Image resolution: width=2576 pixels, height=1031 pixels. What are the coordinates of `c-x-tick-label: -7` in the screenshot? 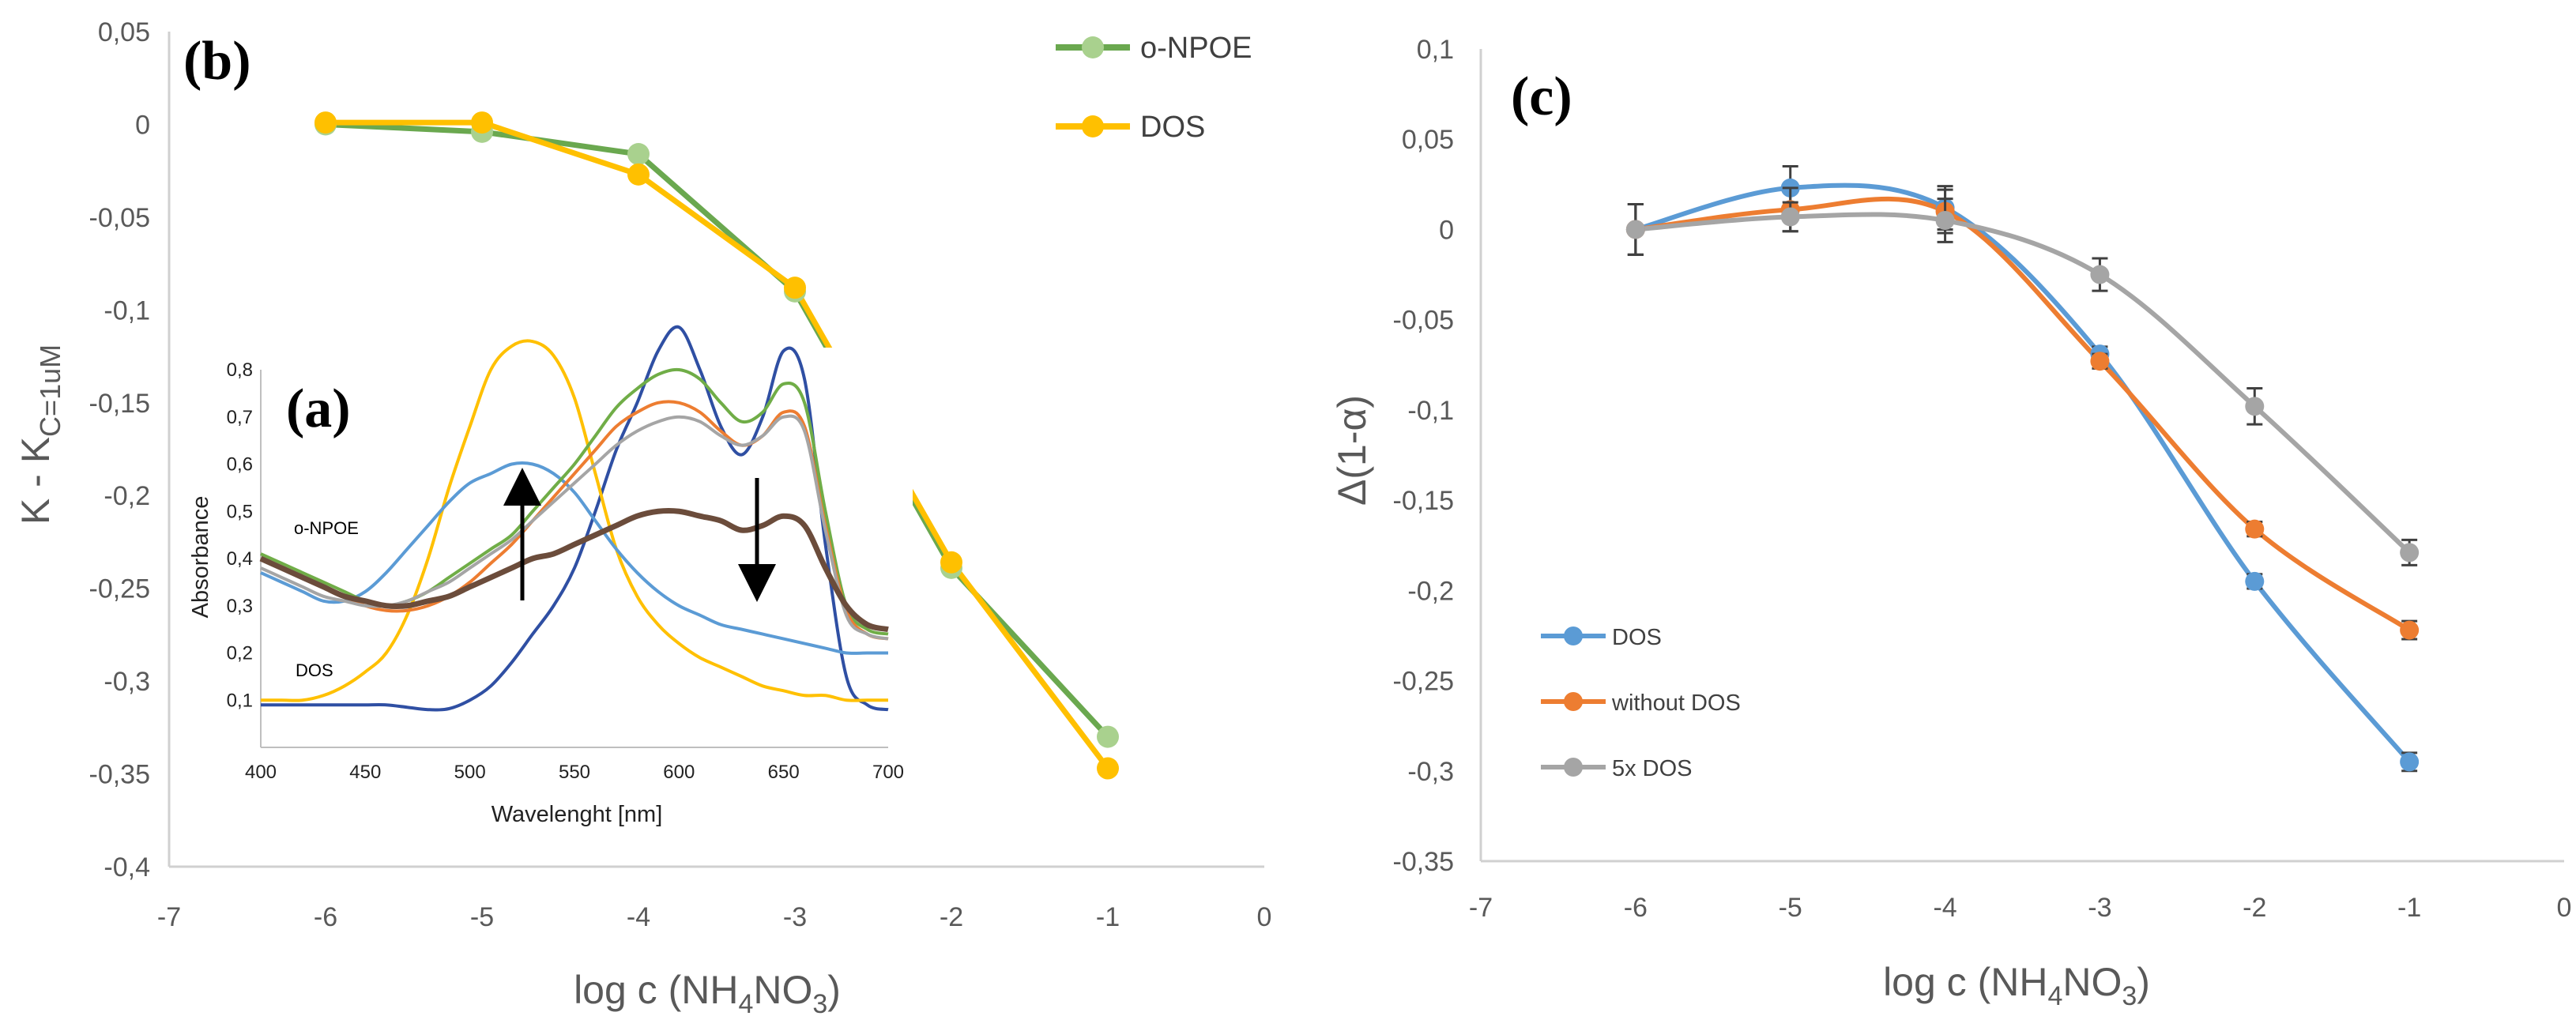 It's located at (1481, 908).